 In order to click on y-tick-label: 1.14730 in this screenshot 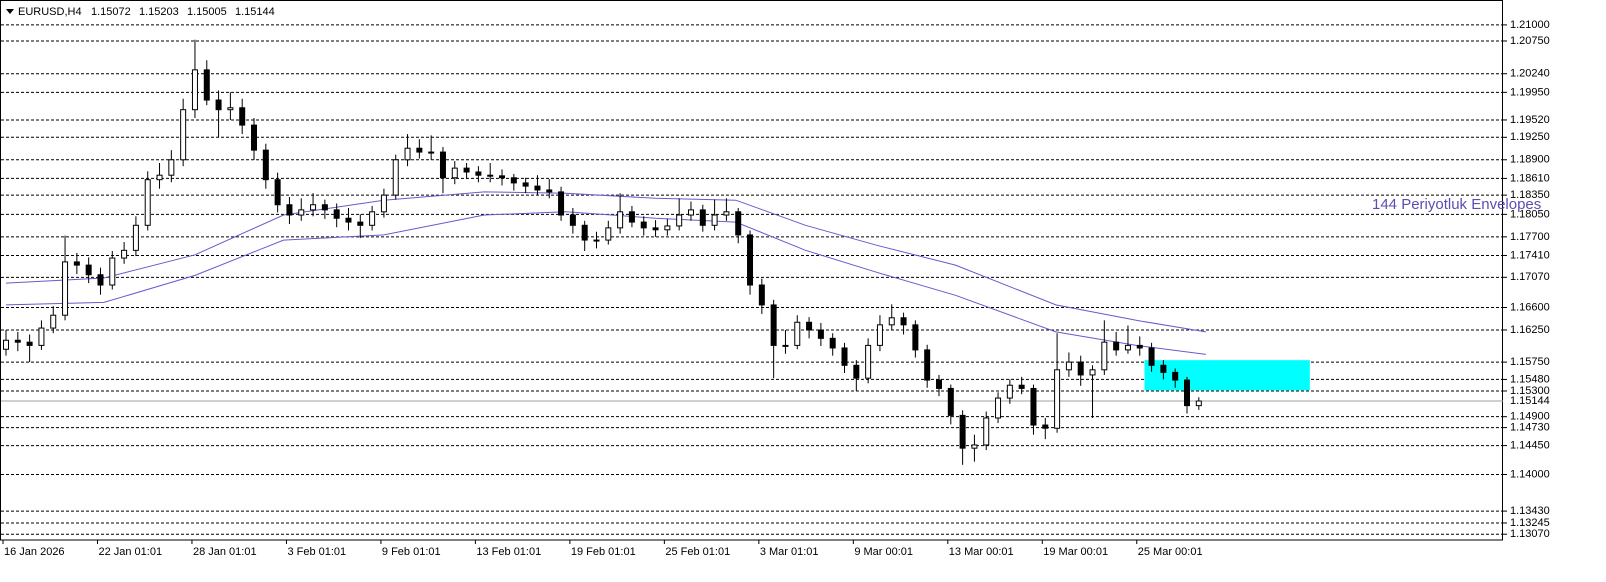, I will do `click(1530, 428)`.